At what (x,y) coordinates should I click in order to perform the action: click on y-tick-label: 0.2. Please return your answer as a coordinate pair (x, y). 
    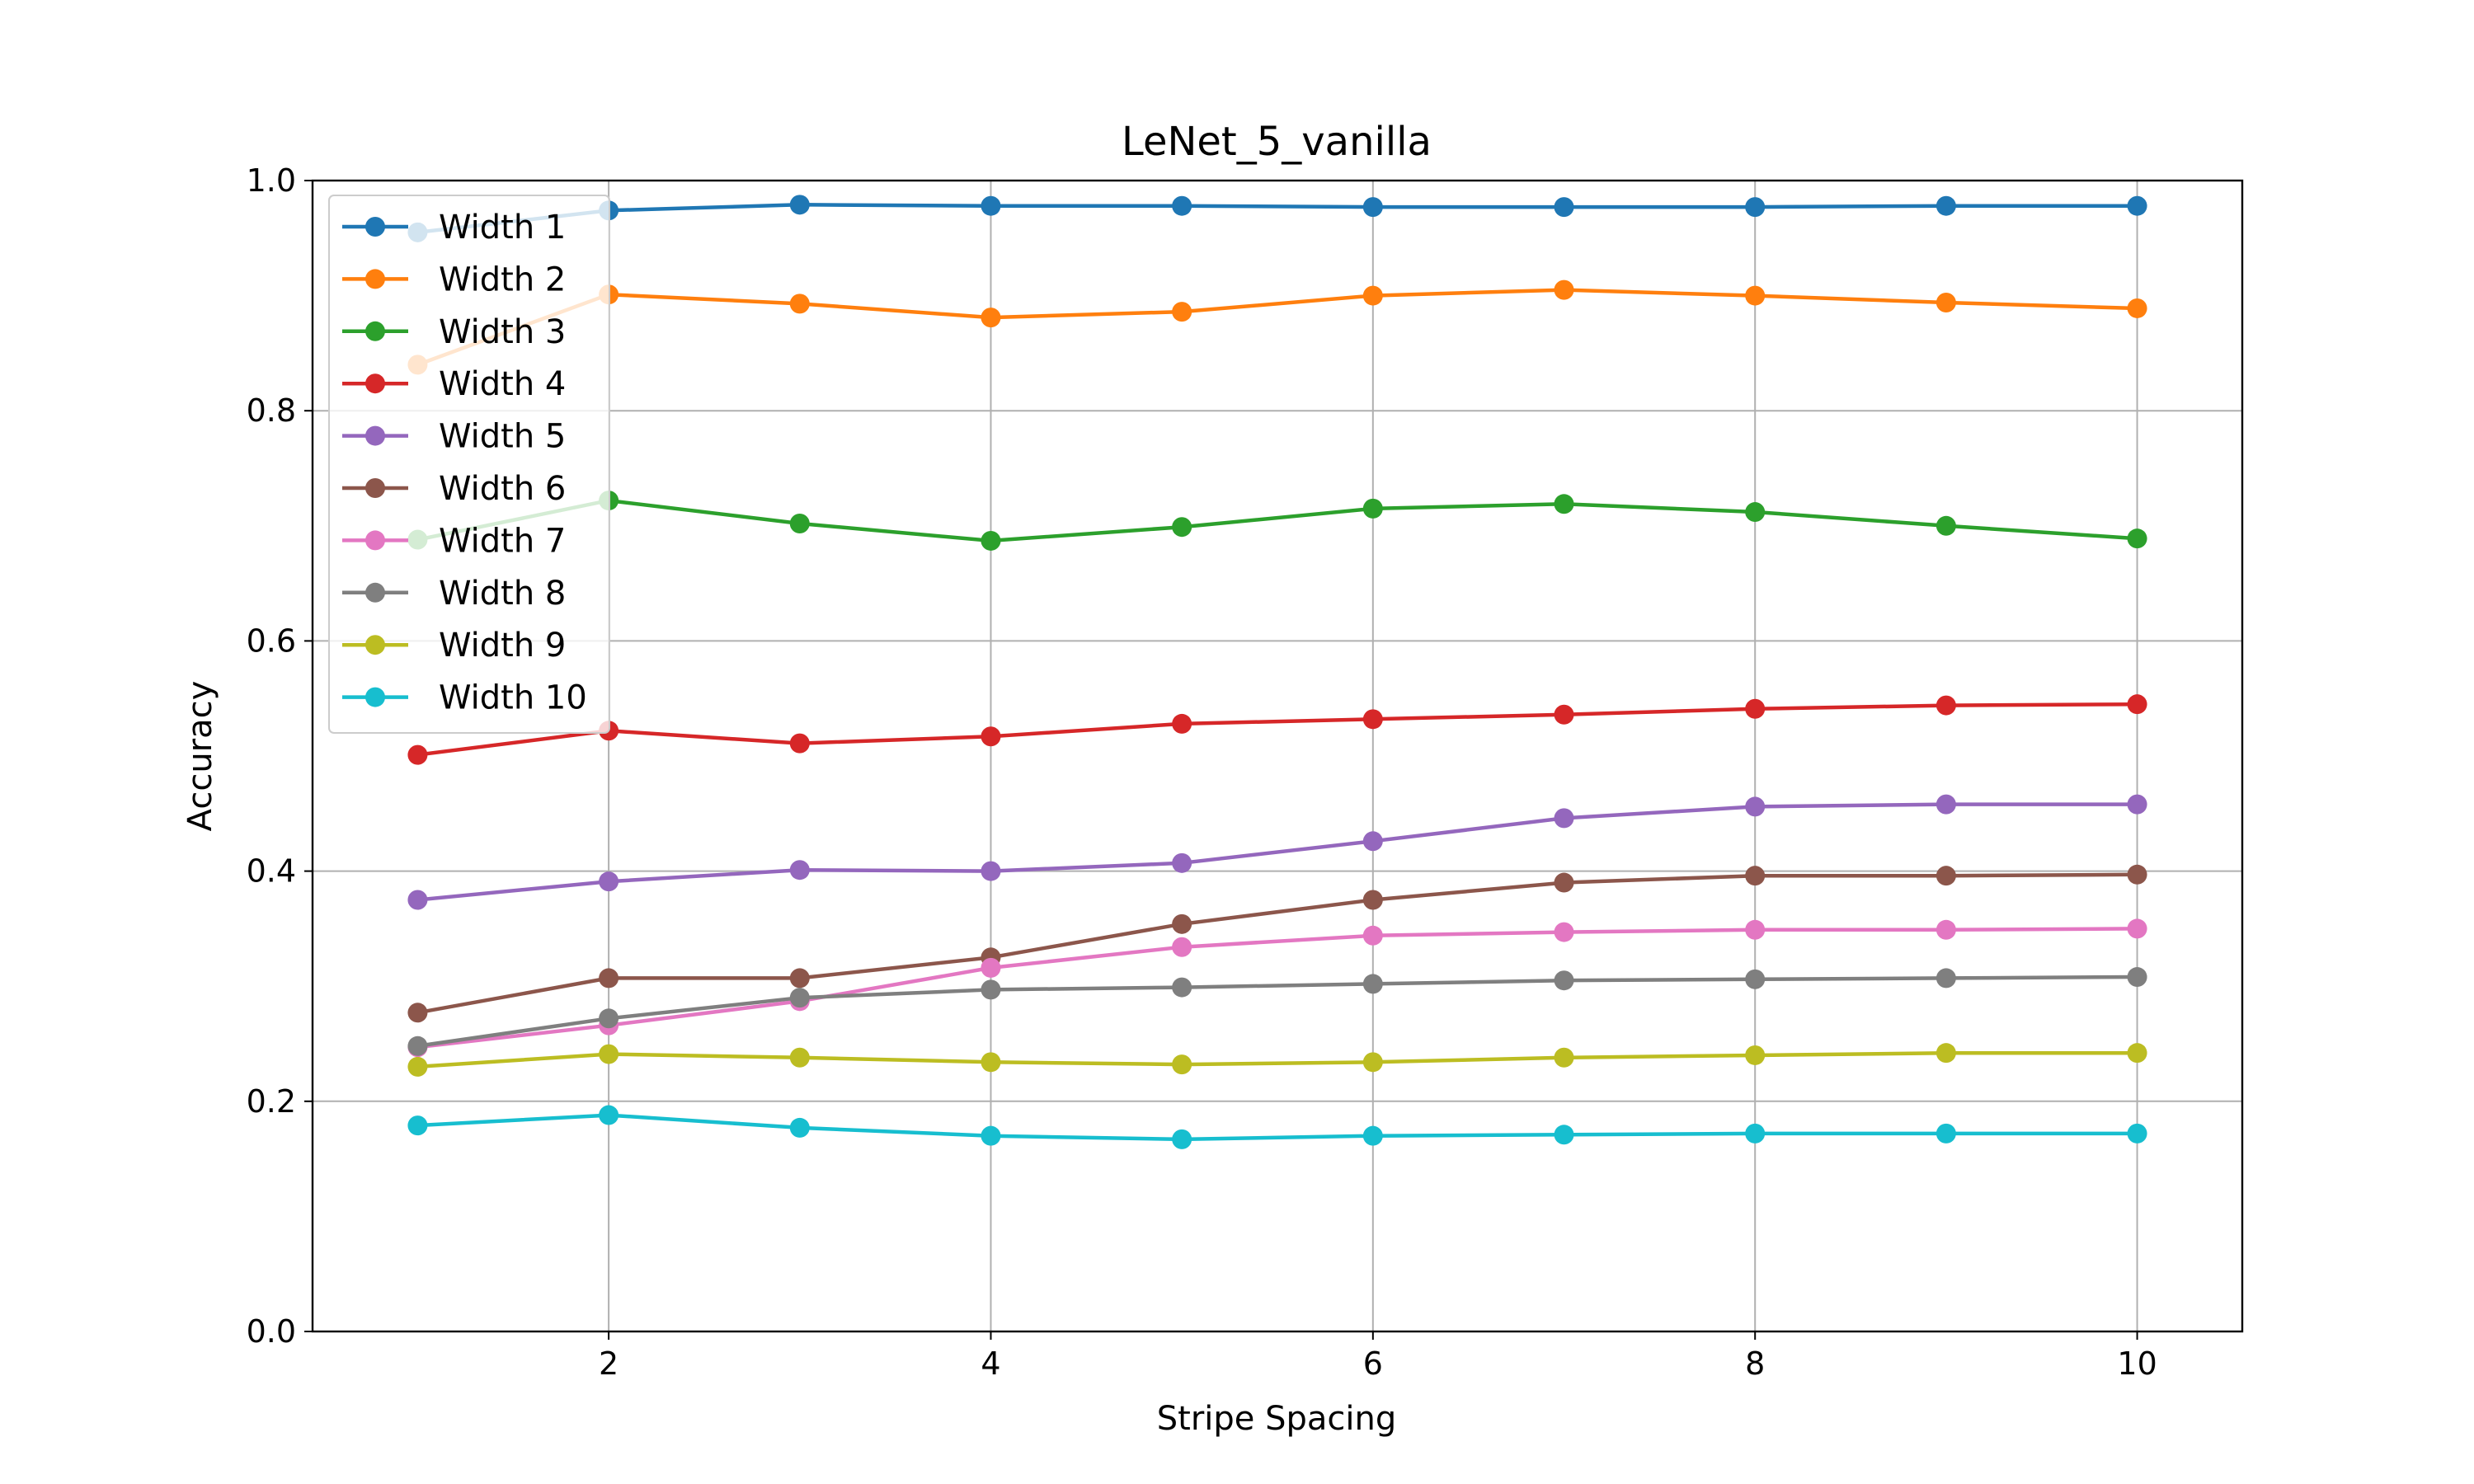
    Looking at the image, I should click on (271, 1101).